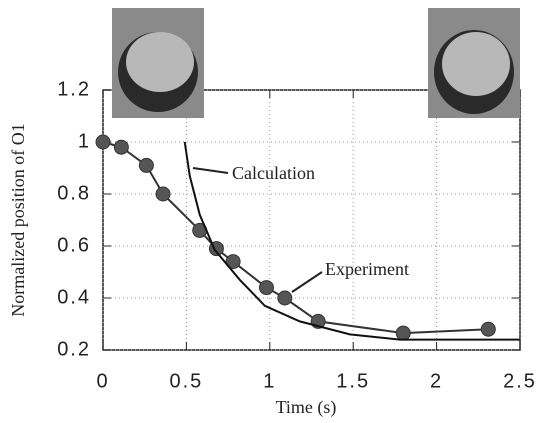 Image resolution: width=545 pixels, height=423 pixels. Describe the element at coordinates (269, 381) in the screenshot. I see `x-tick-label: 1` at that location.